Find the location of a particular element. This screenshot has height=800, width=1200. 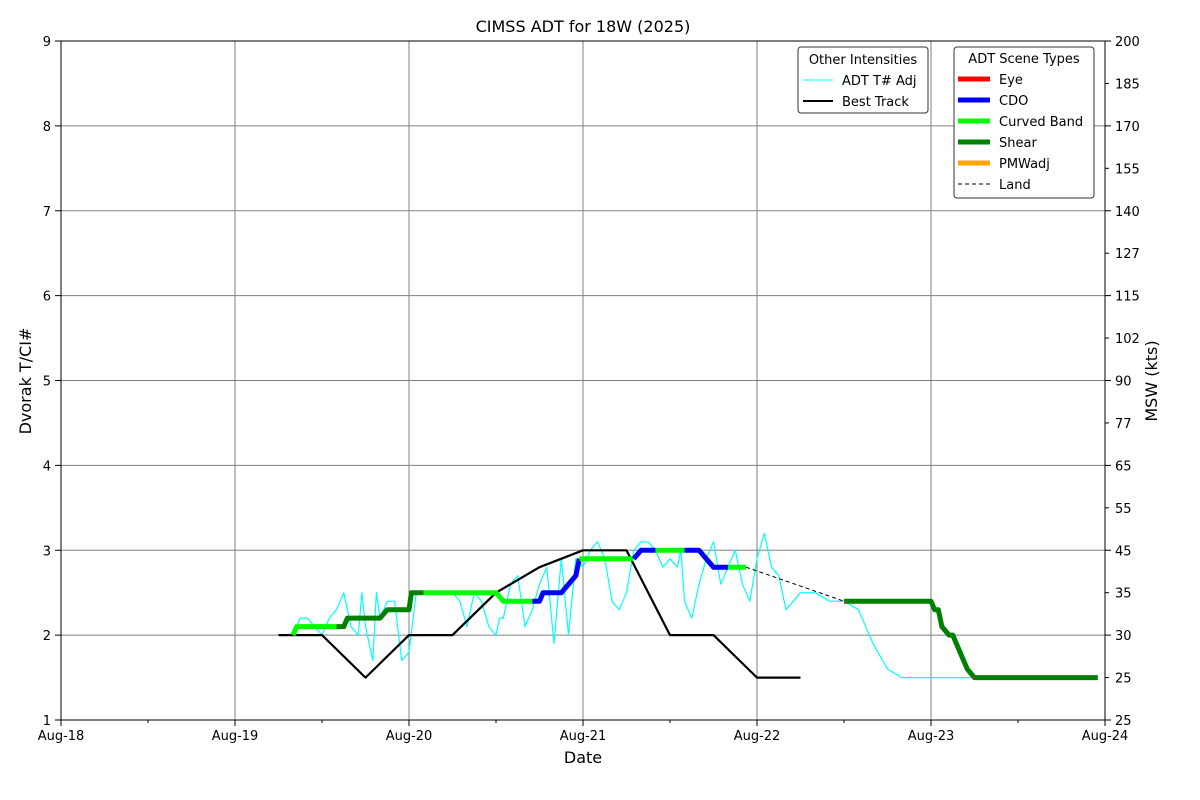

y2-tick-label: 30 is located at coordinates (1123, 636).